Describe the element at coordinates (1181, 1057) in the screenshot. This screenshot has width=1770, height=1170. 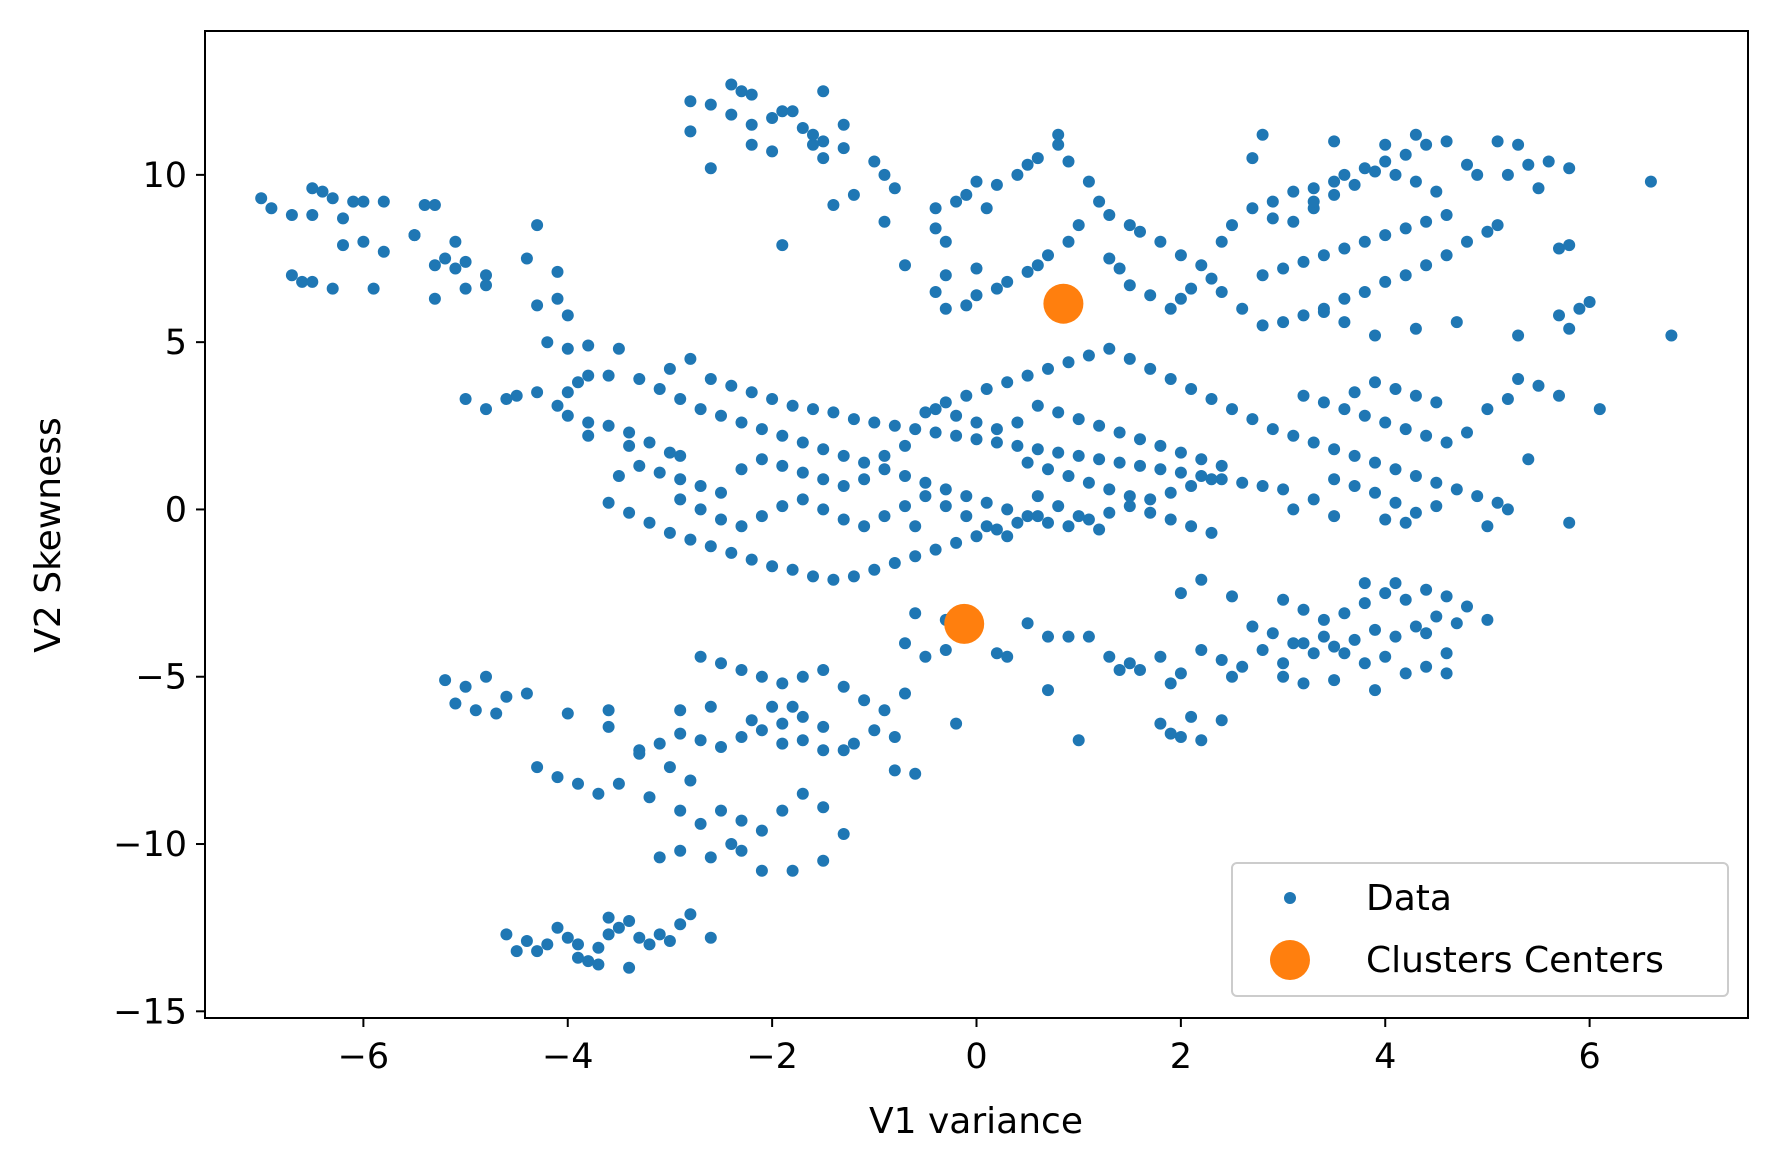
I see `x-tick-label: 2` at that location.